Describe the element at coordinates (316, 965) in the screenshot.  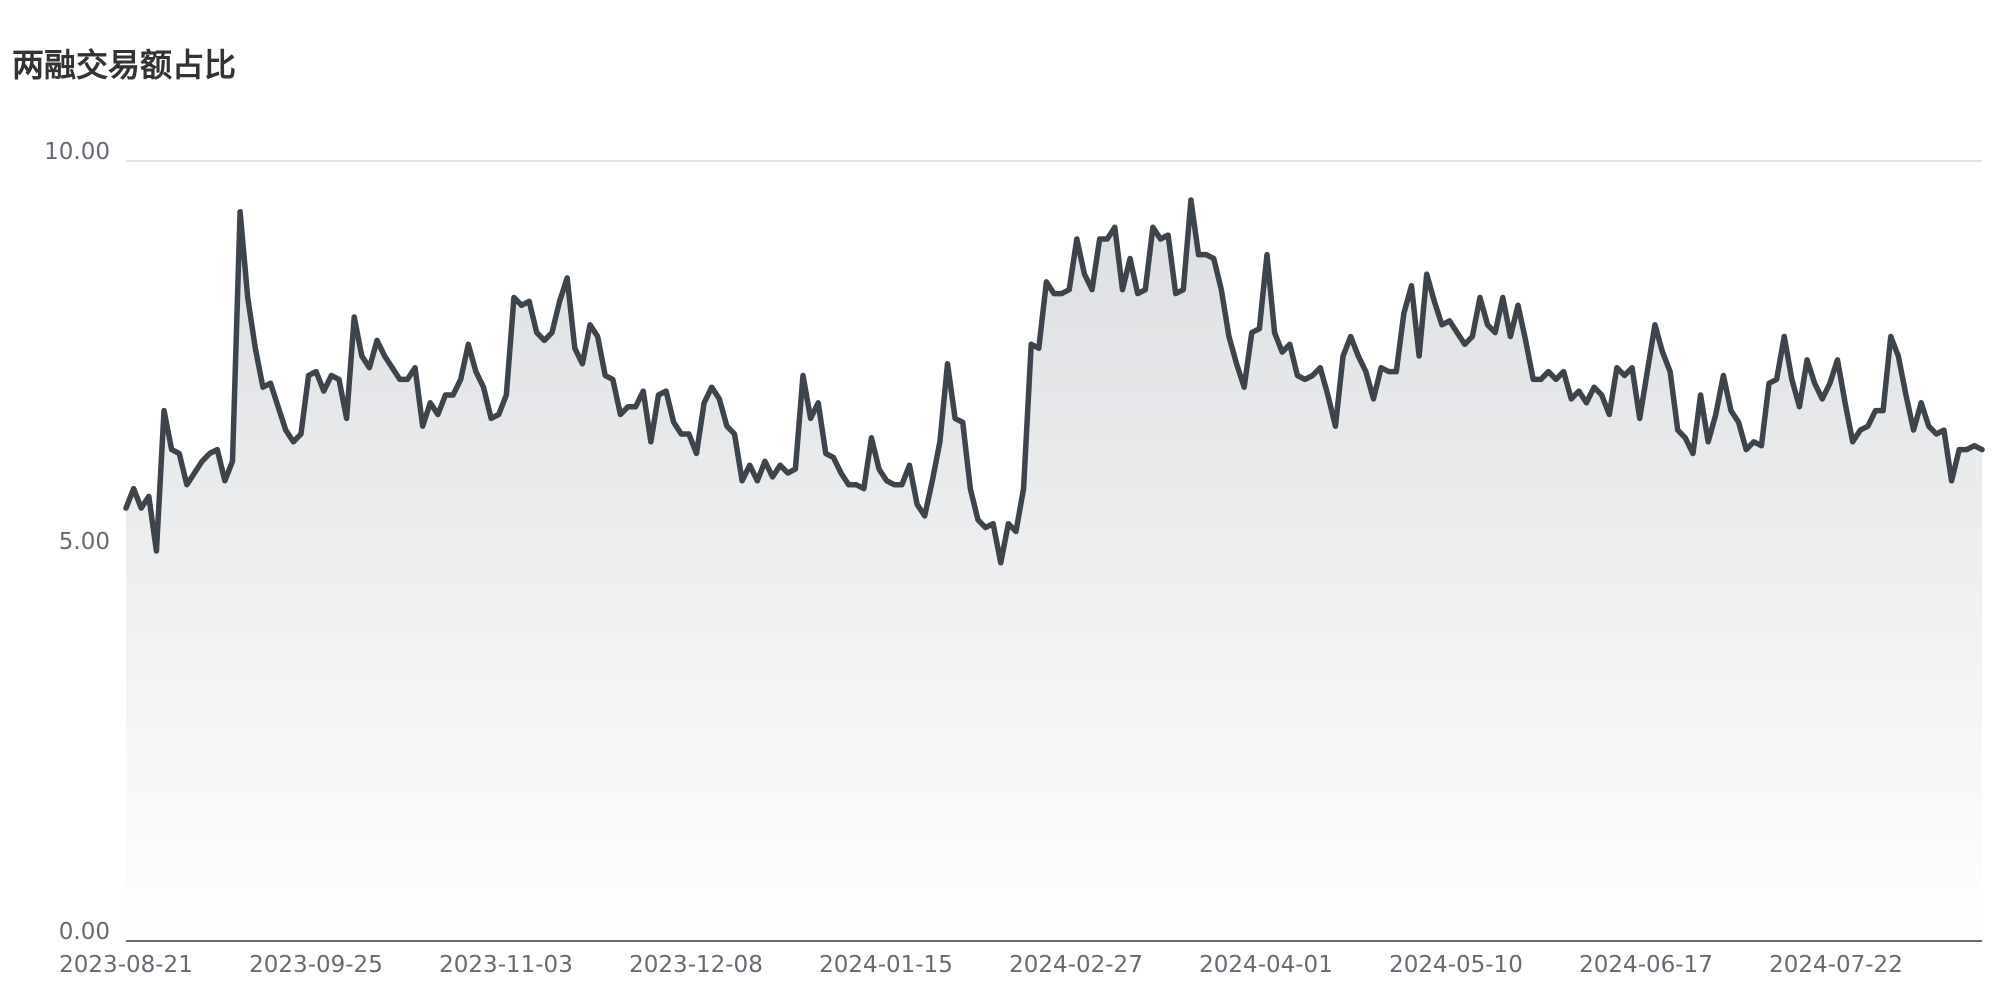
I see `x-tick-label: 2023-09-25` at that location.